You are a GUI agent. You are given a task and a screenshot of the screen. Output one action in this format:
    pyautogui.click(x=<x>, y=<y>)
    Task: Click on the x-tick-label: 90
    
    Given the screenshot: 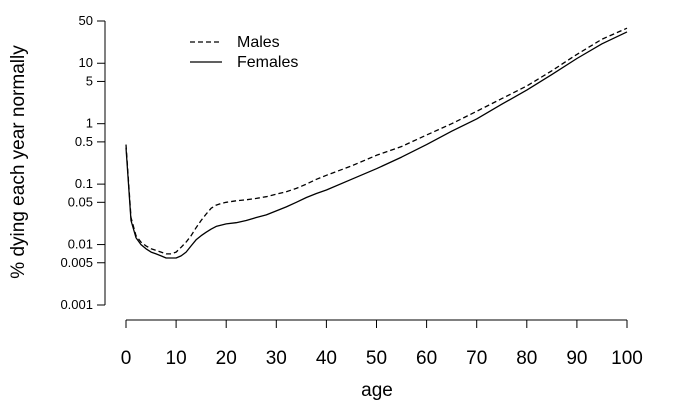 What is the action you would take?
    pyautogui.click(x=576, y=358)
    